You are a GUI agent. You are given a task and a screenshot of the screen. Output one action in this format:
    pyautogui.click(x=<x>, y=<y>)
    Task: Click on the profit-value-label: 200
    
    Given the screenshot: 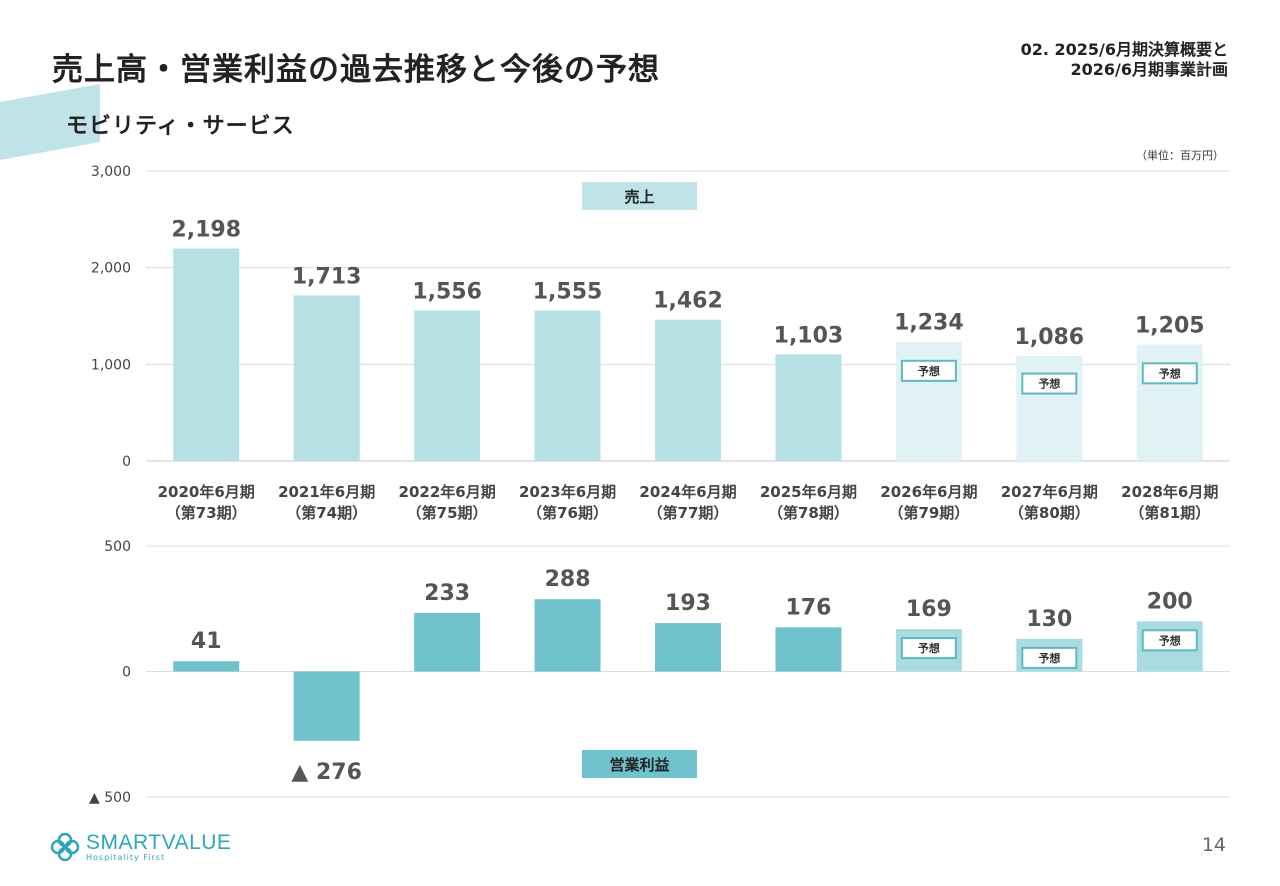 What is the action you would take?
    pyautogui.click(x=1170, y=601)
    